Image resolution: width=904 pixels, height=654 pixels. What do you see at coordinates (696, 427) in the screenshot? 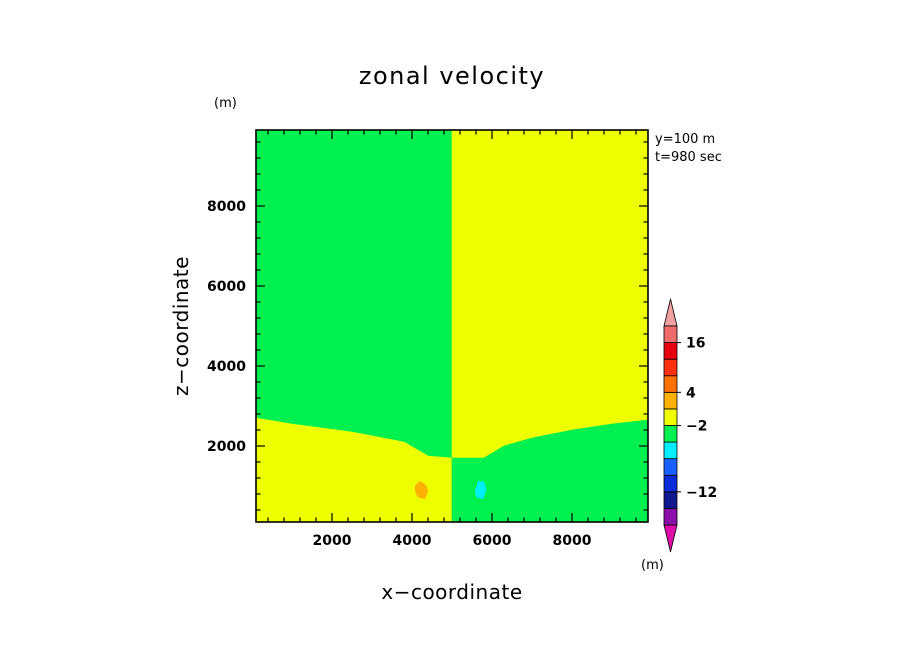
I see `colorbar-label: −2` at bounding box center [696, 427].